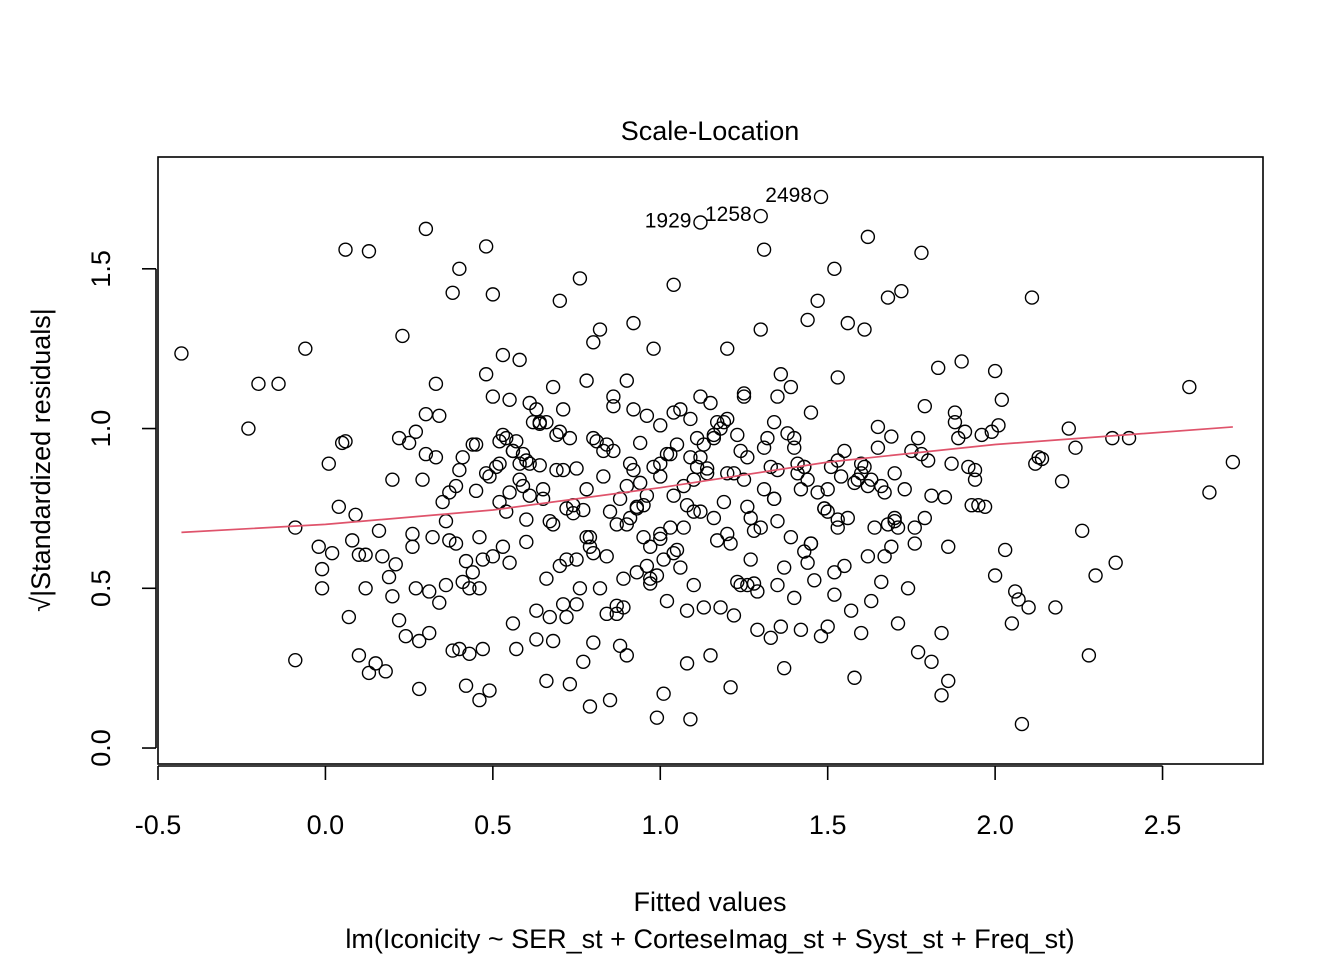 The width and height of the screenshot is (1344, 960). Describe the element at coordinates (668, 220) in the screenshot. I see `outlier-label: 1929` at that location.